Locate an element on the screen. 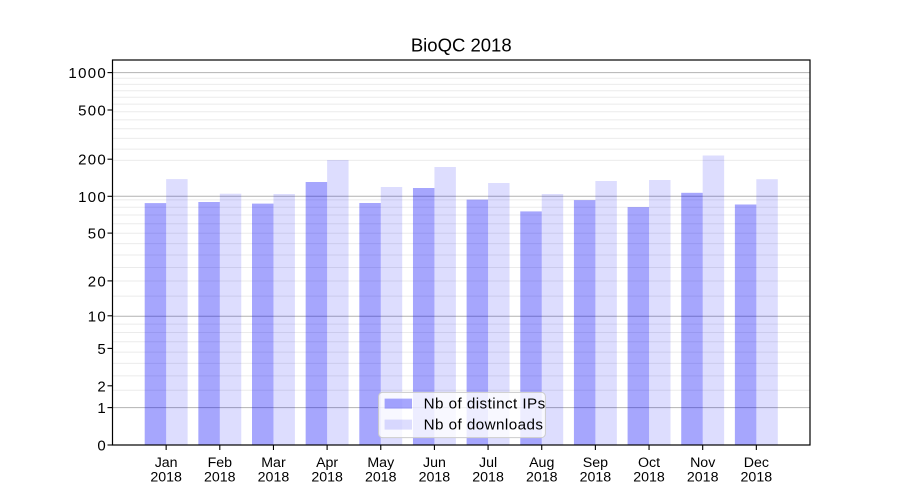 The width and height of the screenshot is (900, 500). svg-text: Apr is located at coordinates (327, 463).